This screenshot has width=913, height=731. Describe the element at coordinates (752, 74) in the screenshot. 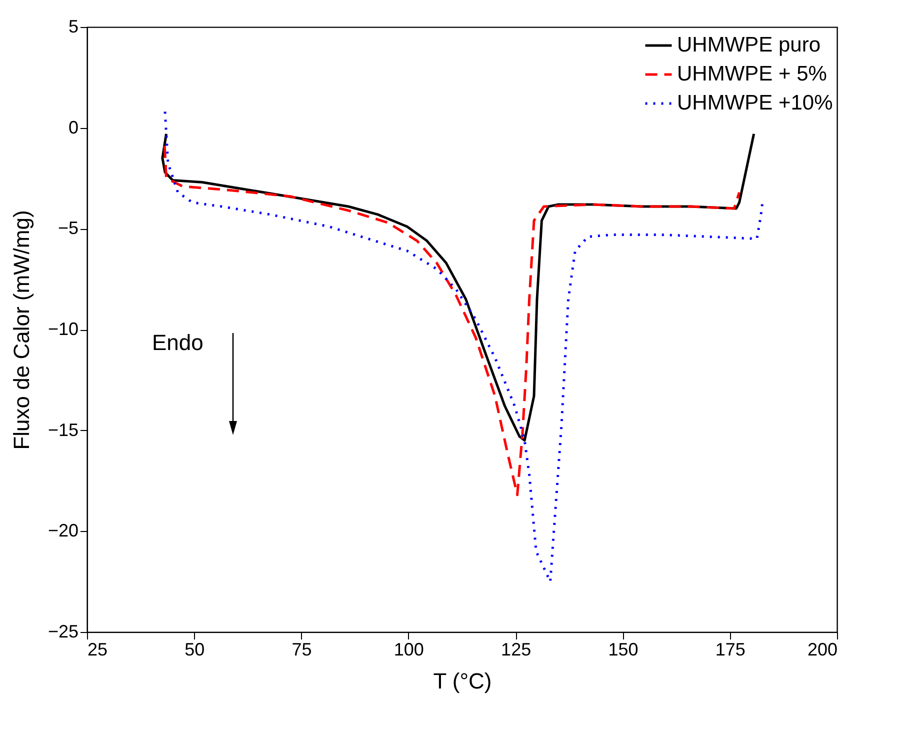

I see `legend-label: UHMWPE + 5%` at that location.